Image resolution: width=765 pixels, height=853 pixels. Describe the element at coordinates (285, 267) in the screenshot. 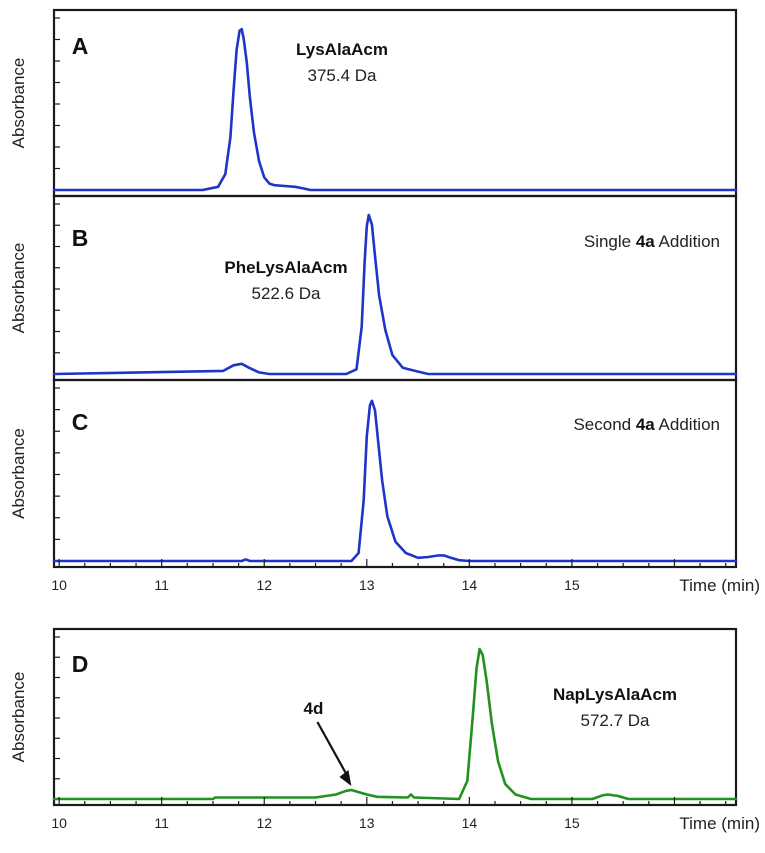

I see `peak-name-label: PheLysAlaAcm` at that location.